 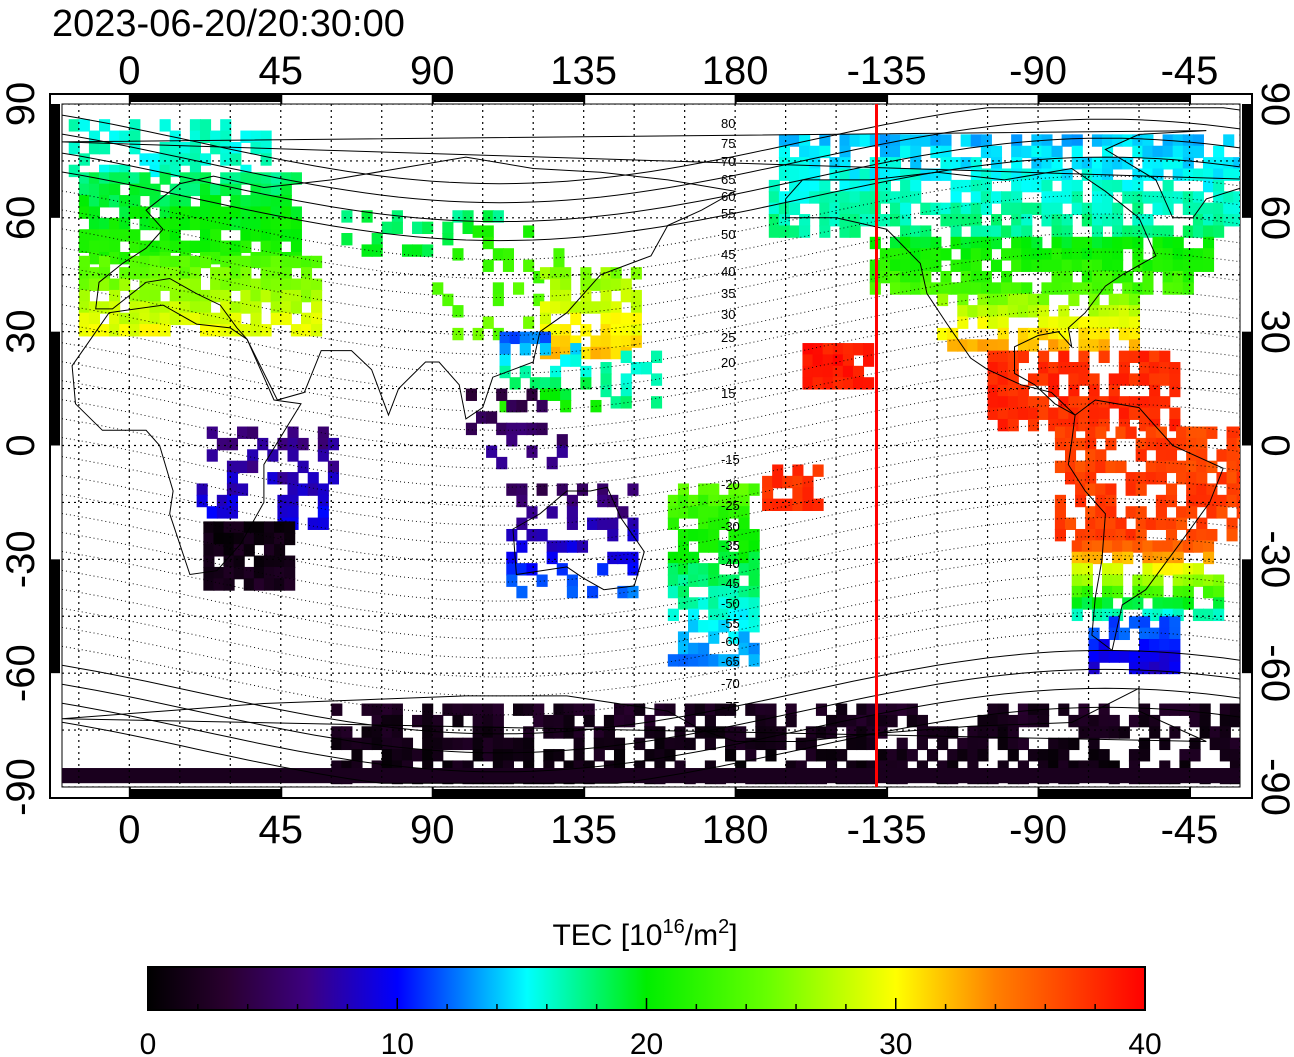 I want to click on coastline-path, so click(x=1145, y=525).